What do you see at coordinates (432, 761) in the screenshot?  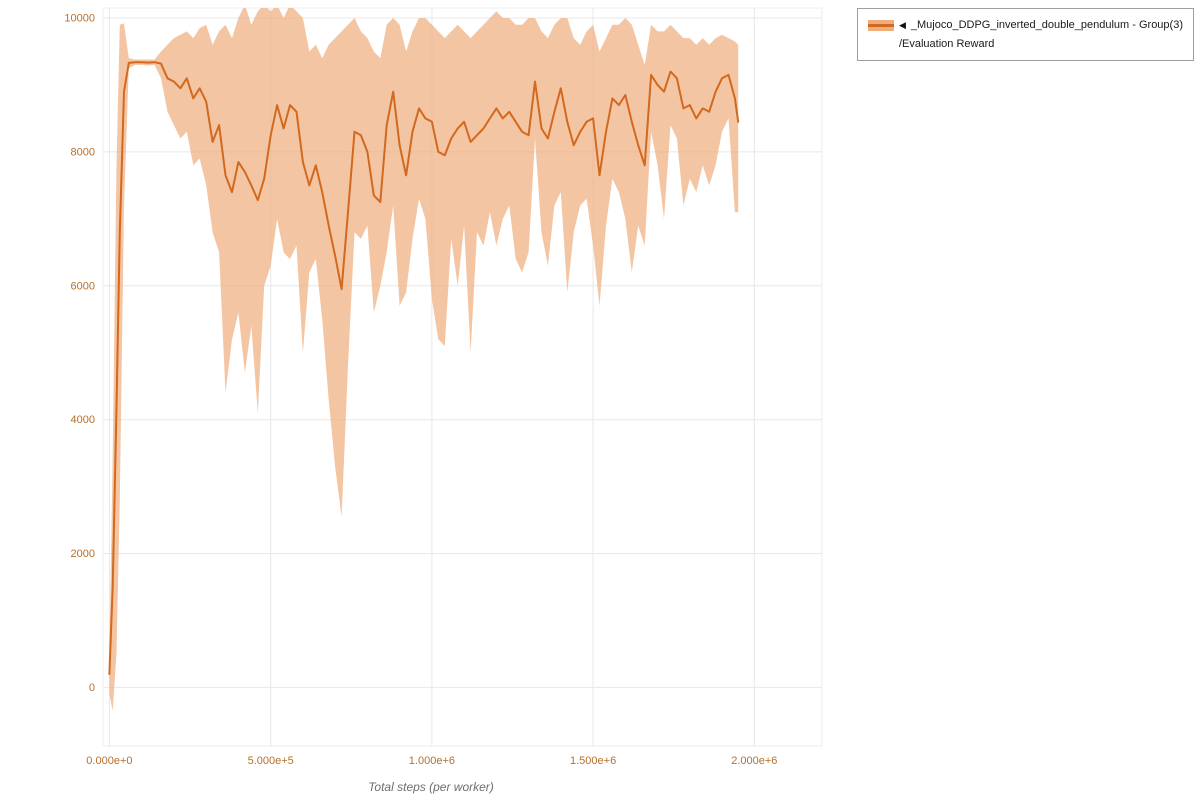 I see `x-tick-label: 1.000e+6` at bounding box center [432, 761].